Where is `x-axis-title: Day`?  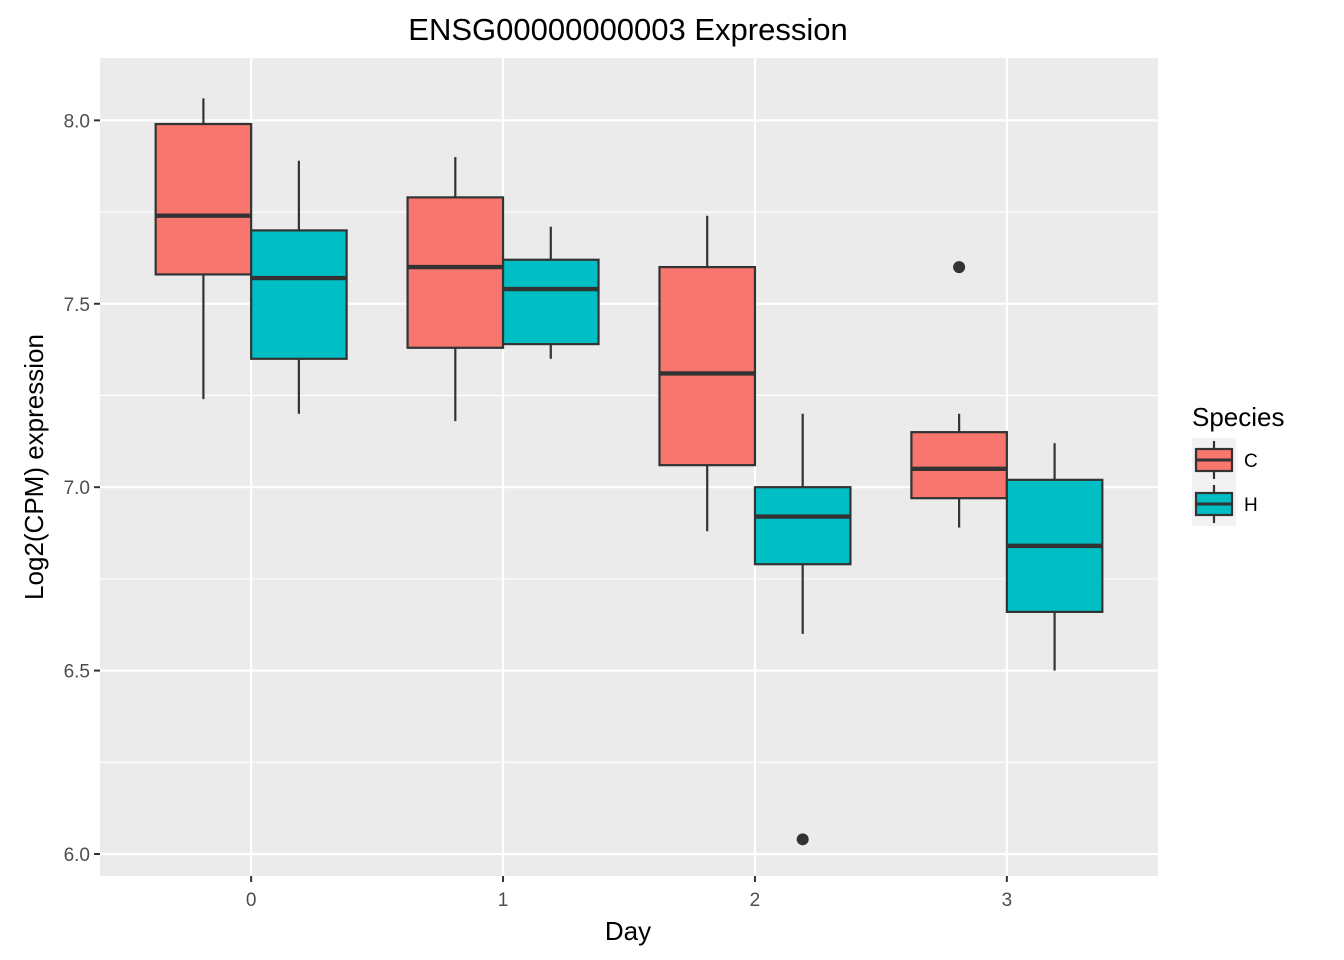 x-axis-title: Day is located at coordinates (628, 931).